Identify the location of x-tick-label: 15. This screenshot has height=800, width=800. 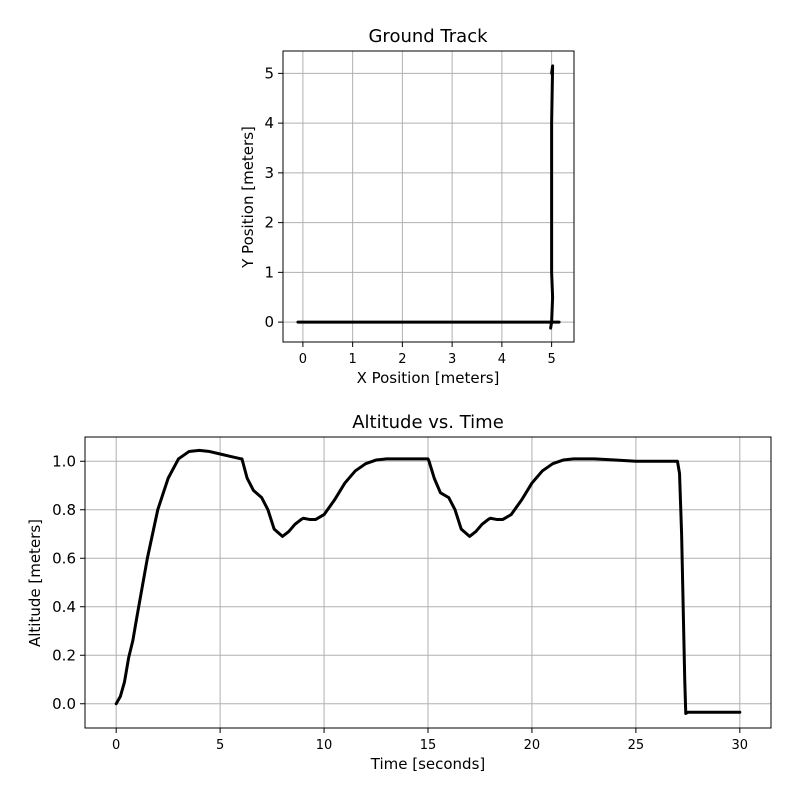
(428, 745).